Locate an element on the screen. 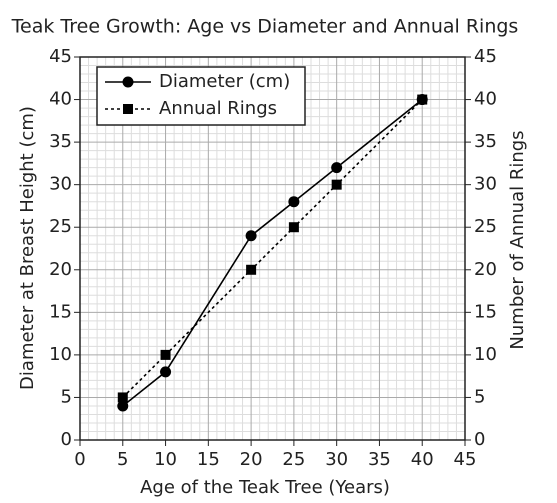  y-tick-label: 25 is located at coordinates (60, 226).